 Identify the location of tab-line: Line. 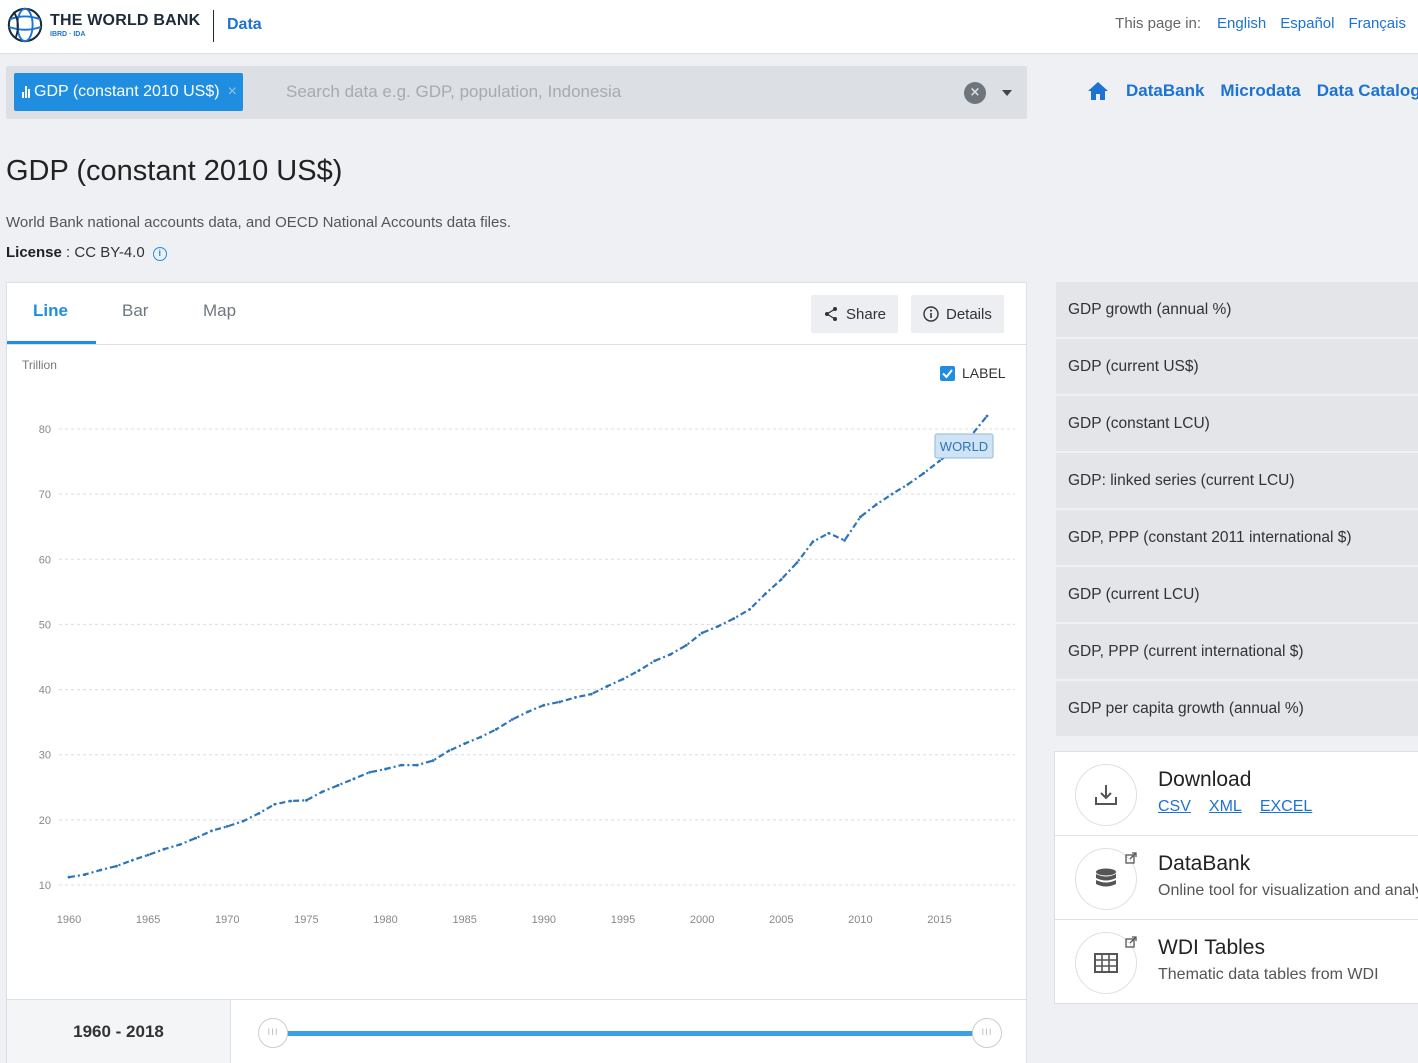
(50, 310).